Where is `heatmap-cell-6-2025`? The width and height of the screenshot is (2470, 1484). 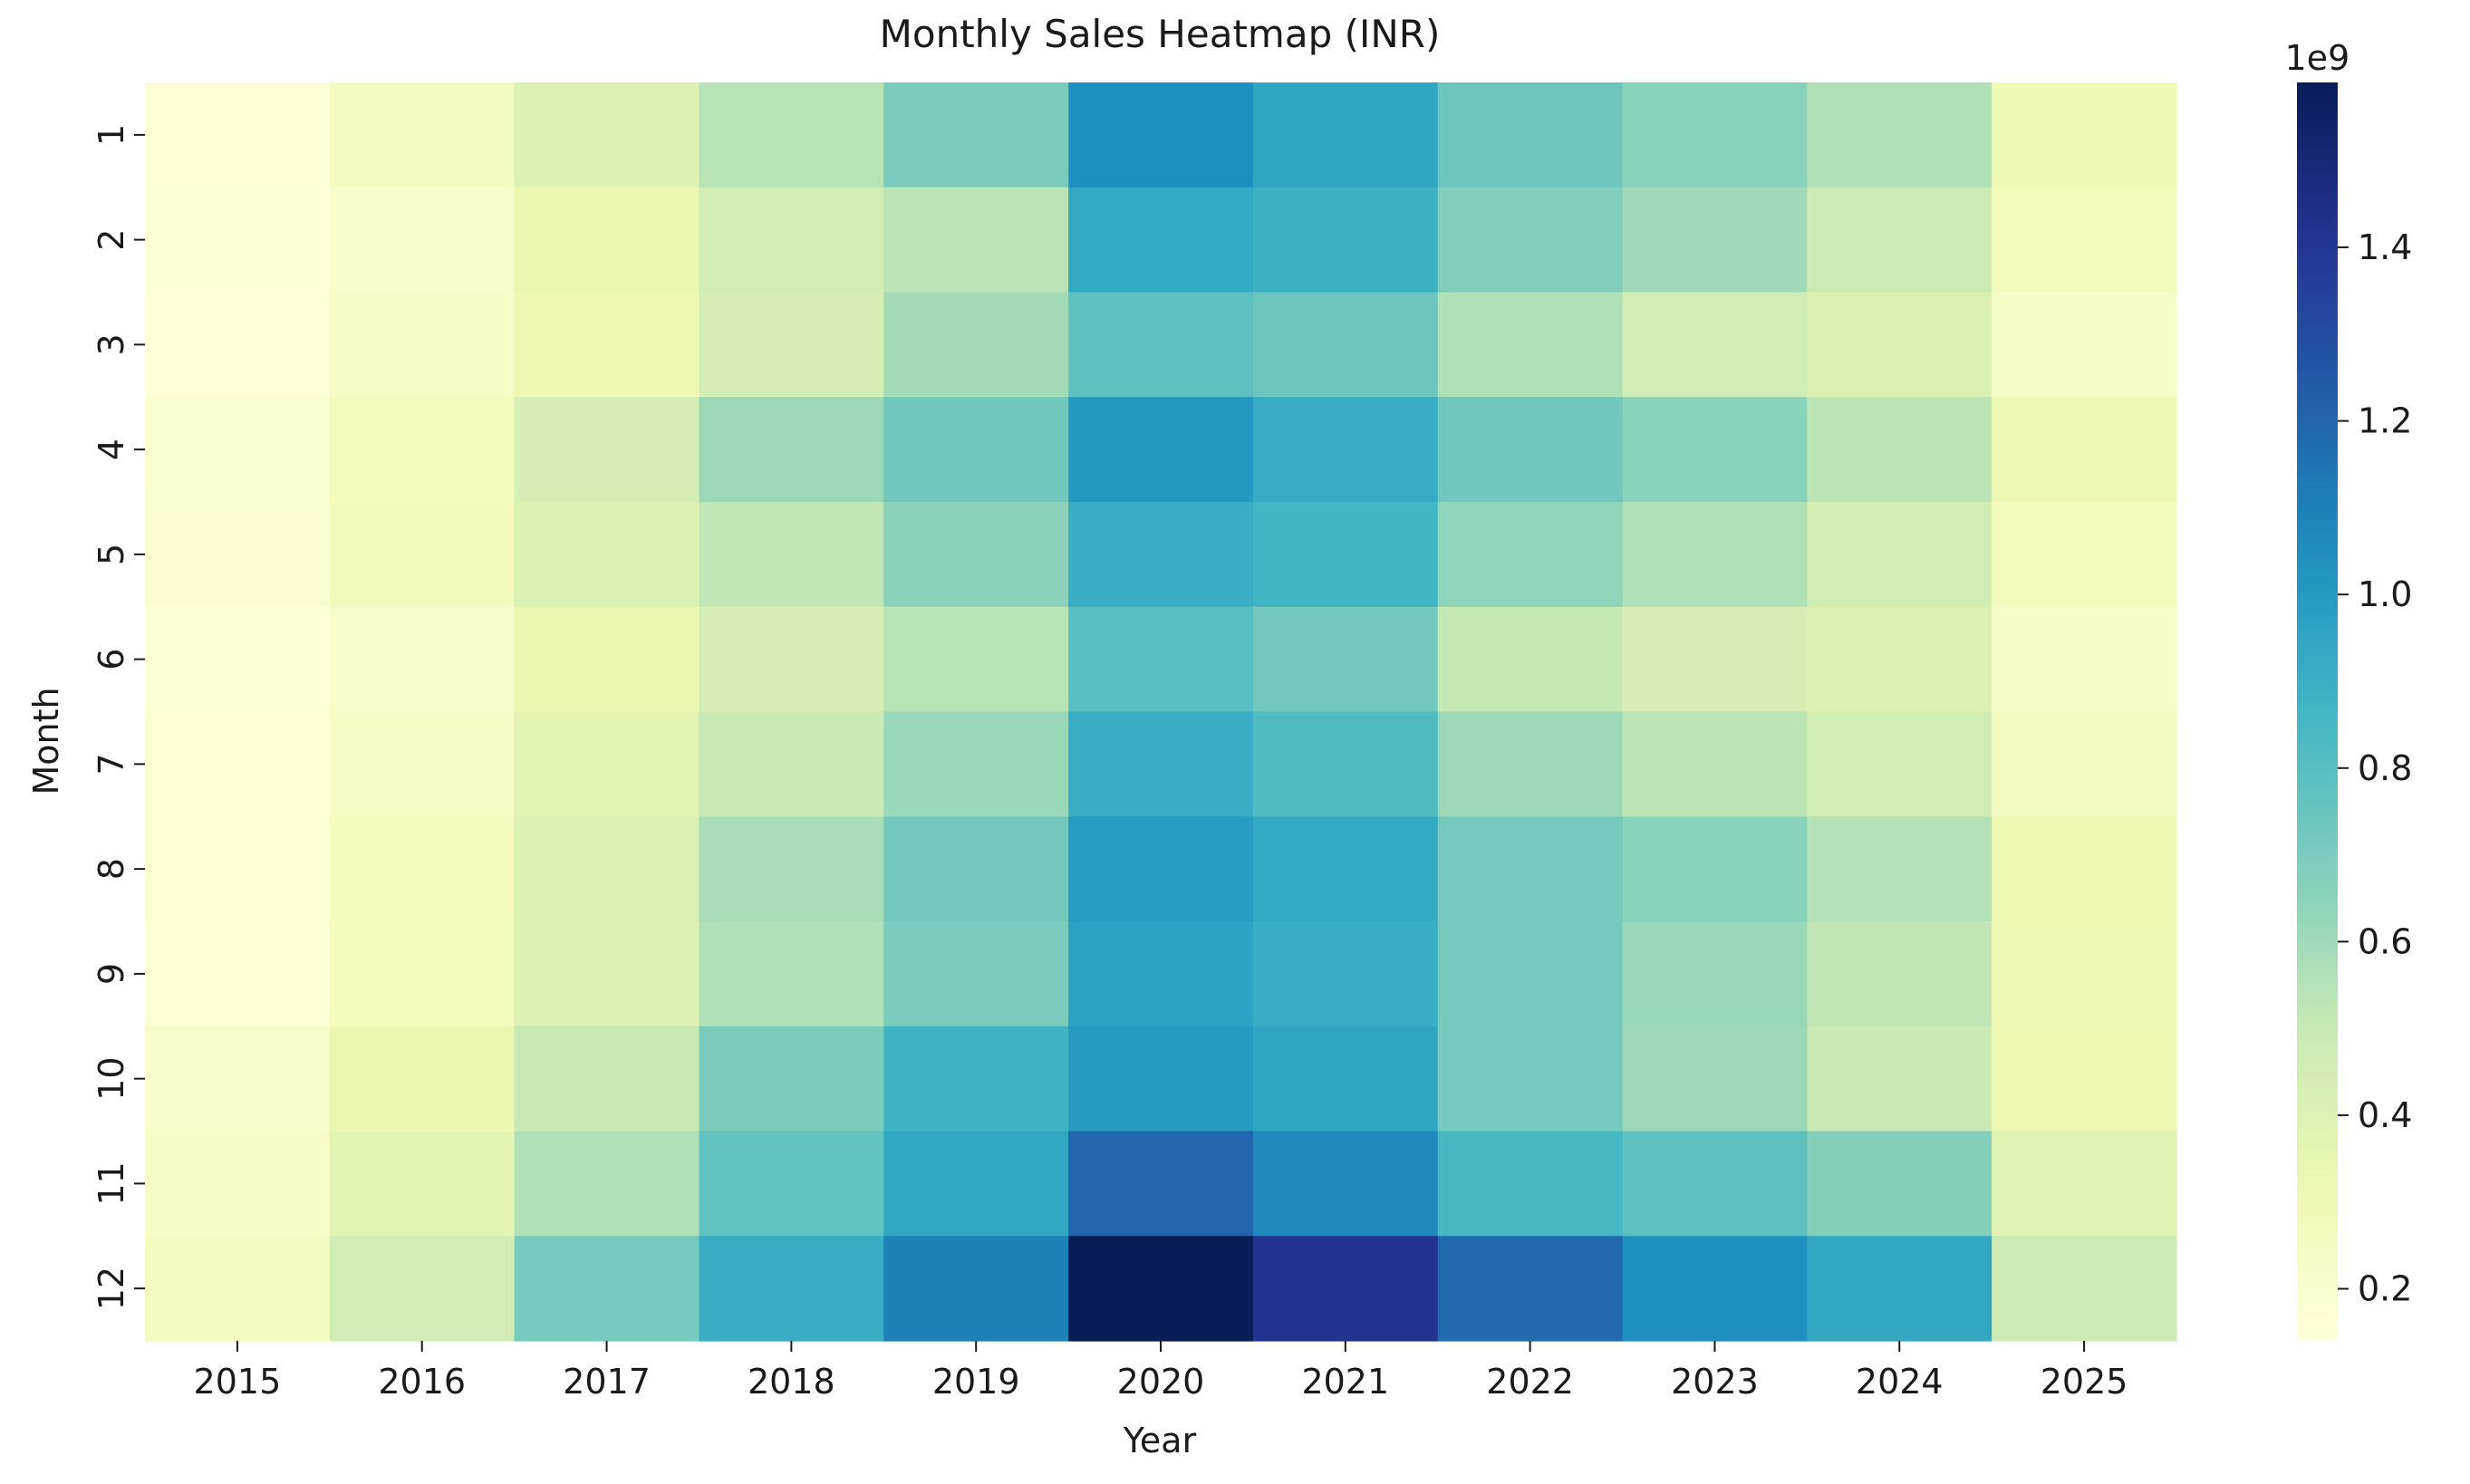 heatmap-cell-6-2025 is located at coordinates (2084, 660).